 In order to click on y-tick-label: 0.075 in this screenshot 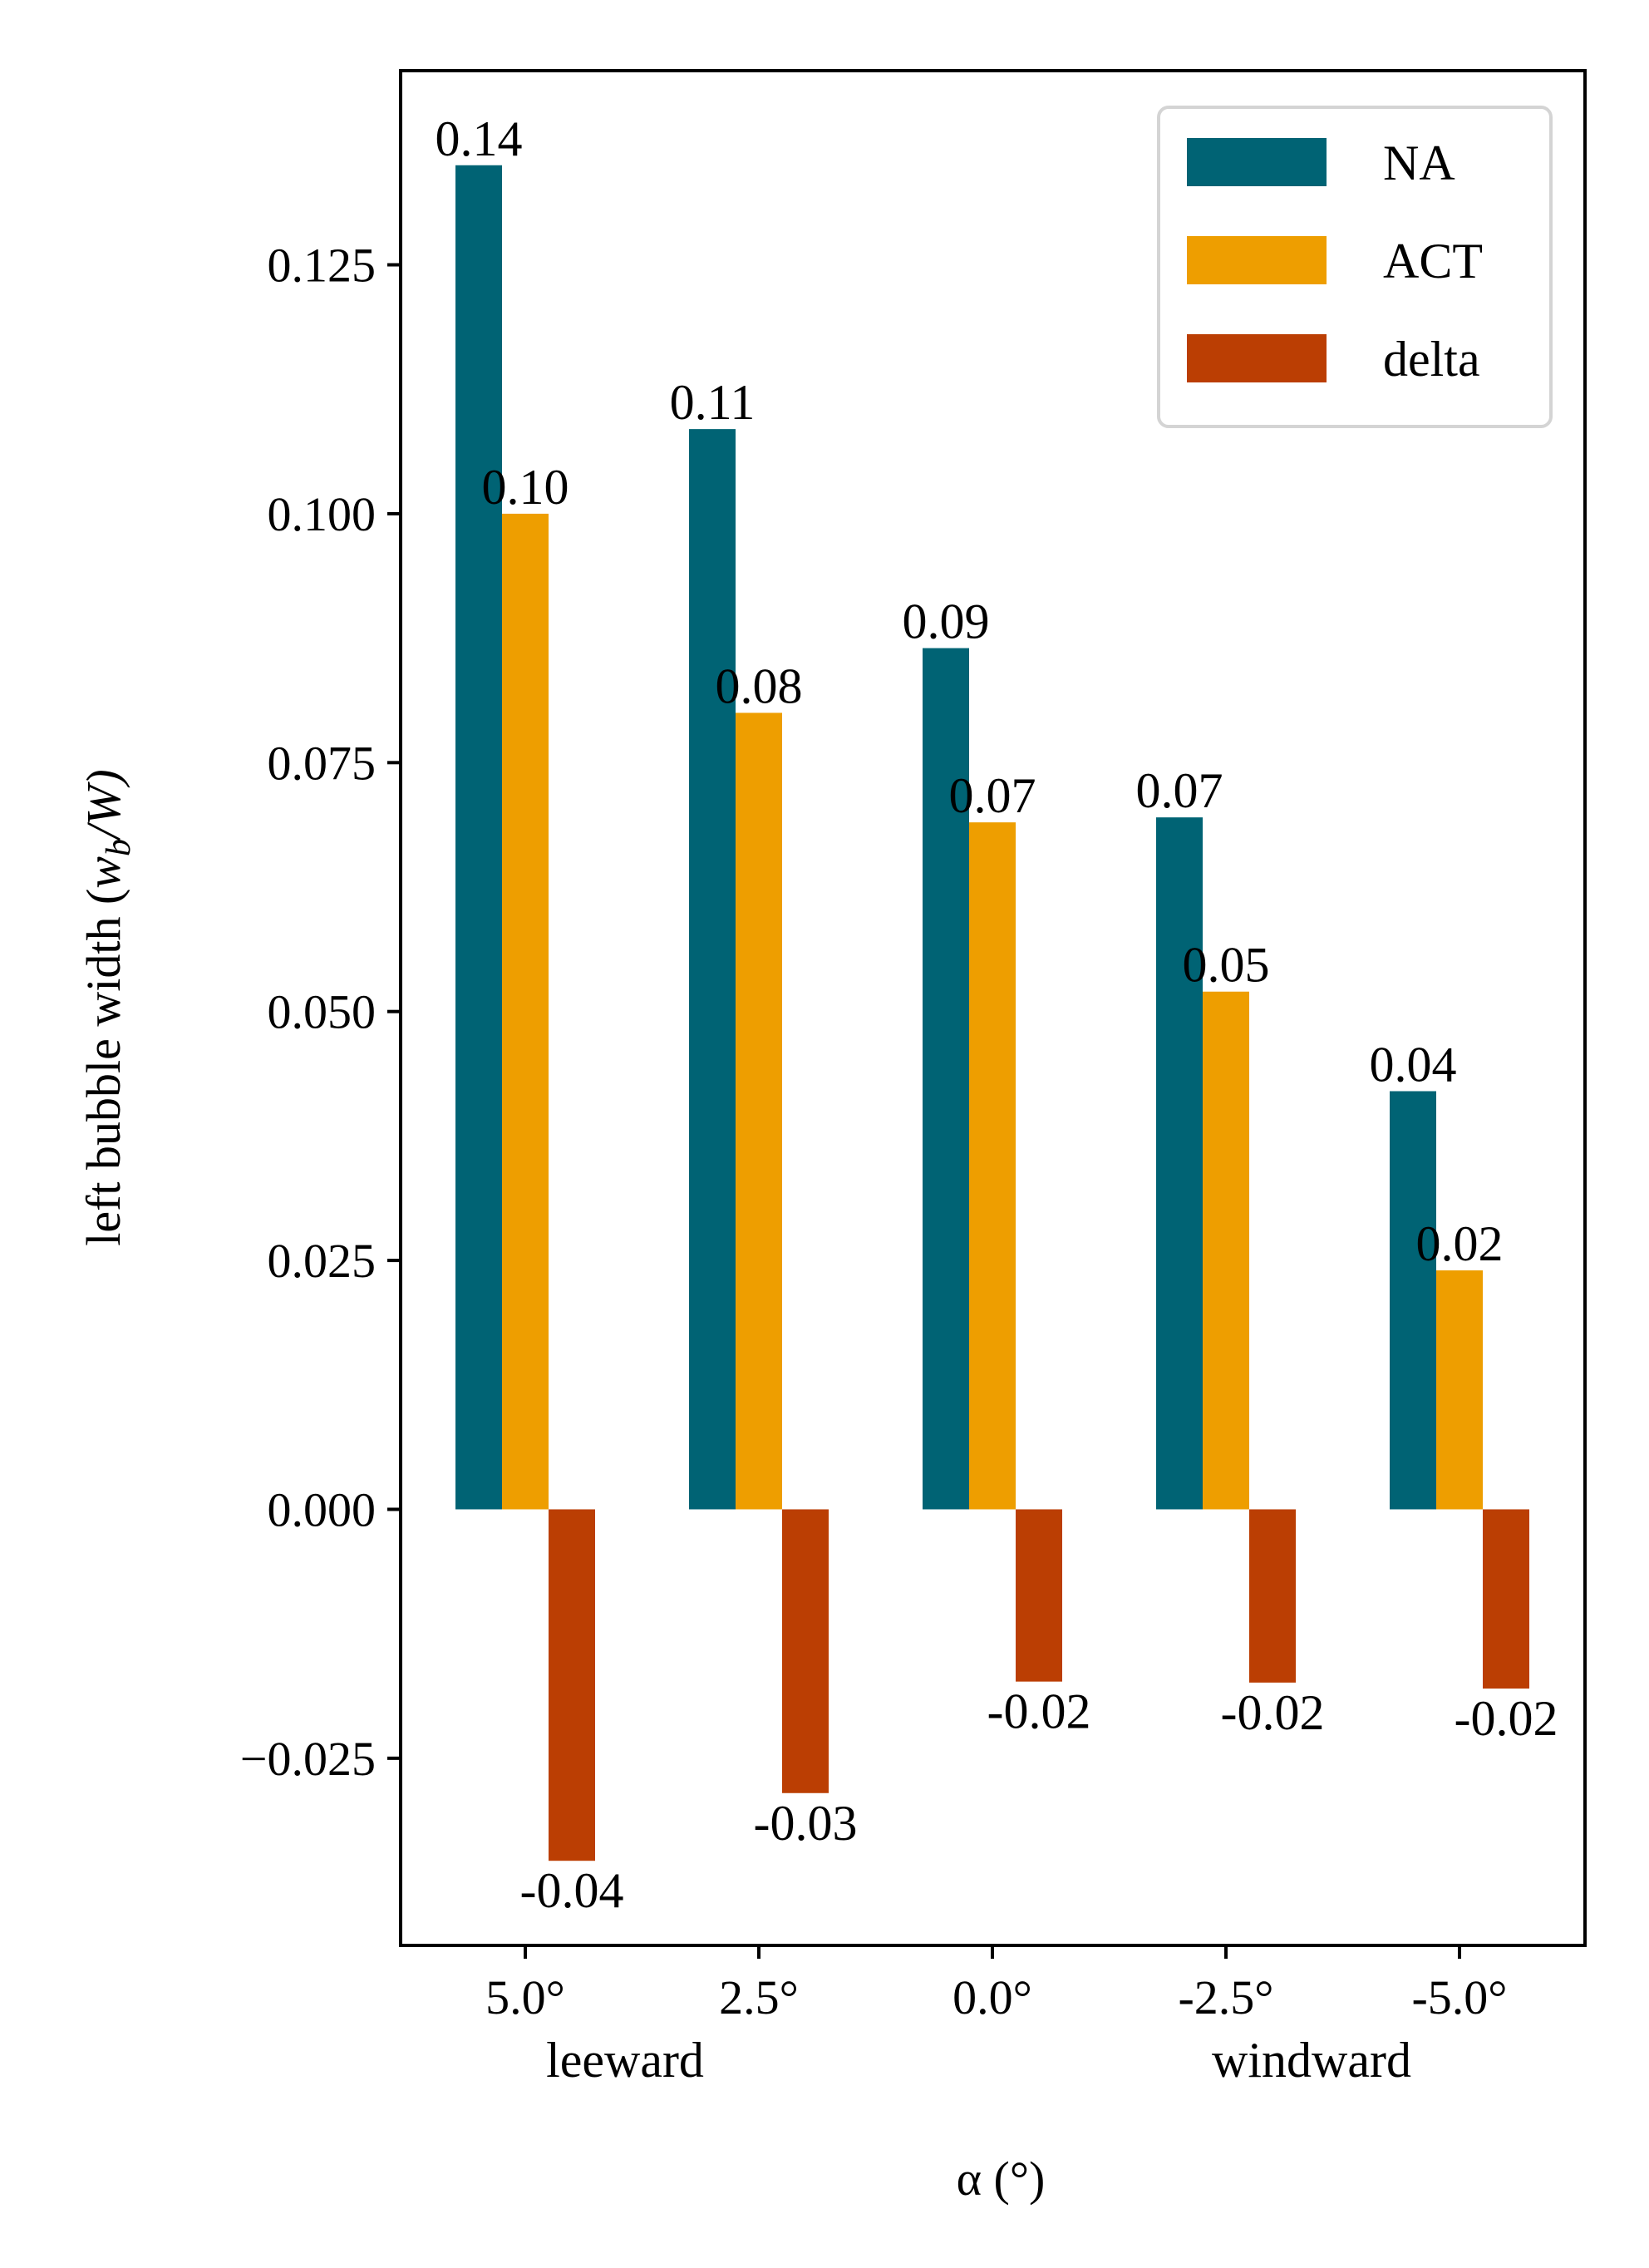, I will do `click(322, 763)`.